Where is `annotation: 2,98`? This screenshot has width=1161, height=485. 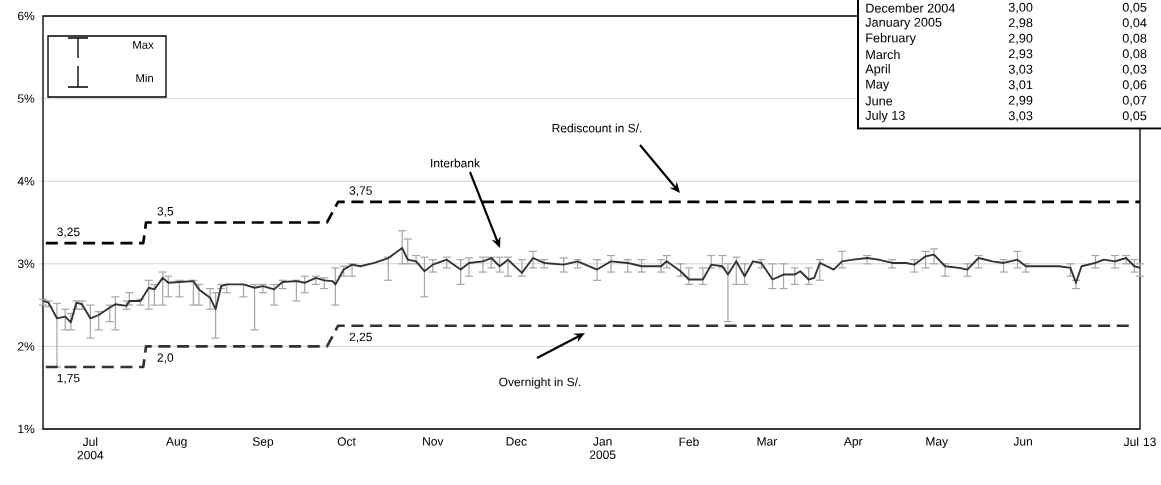 annotation: 2,98 is located at coordinates (1020, 23).